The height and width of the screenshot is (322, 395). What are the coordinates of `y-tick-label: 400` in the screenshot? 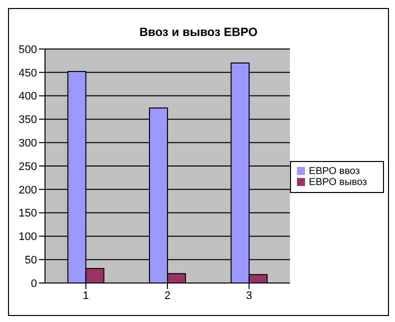 It's located at (27, 96).